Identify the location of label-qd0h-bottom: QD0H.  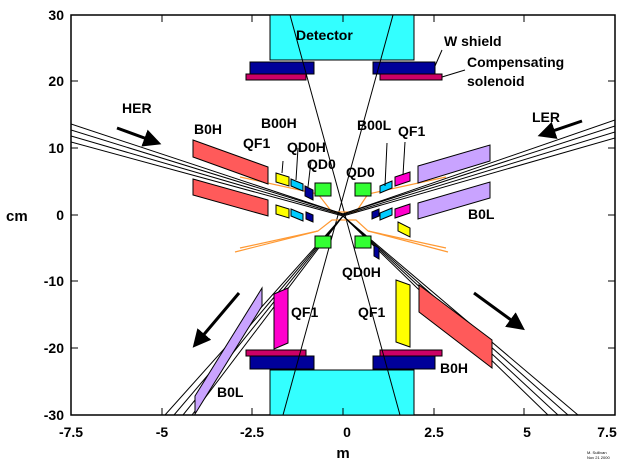
(361, 272).